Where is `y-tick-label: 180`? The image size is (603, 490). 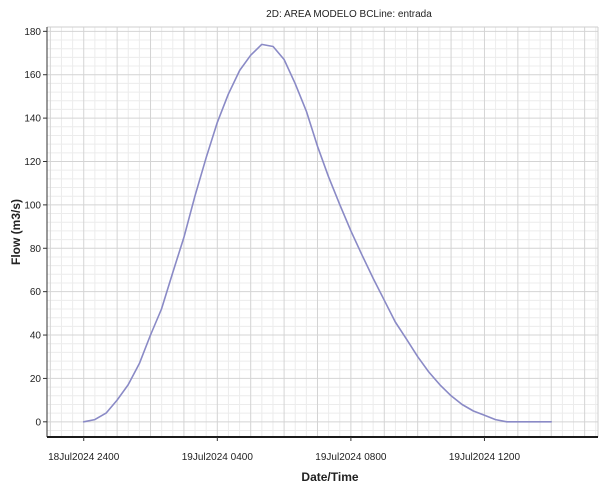 y-tick-label: 180 is located at coordinates (32, 32).